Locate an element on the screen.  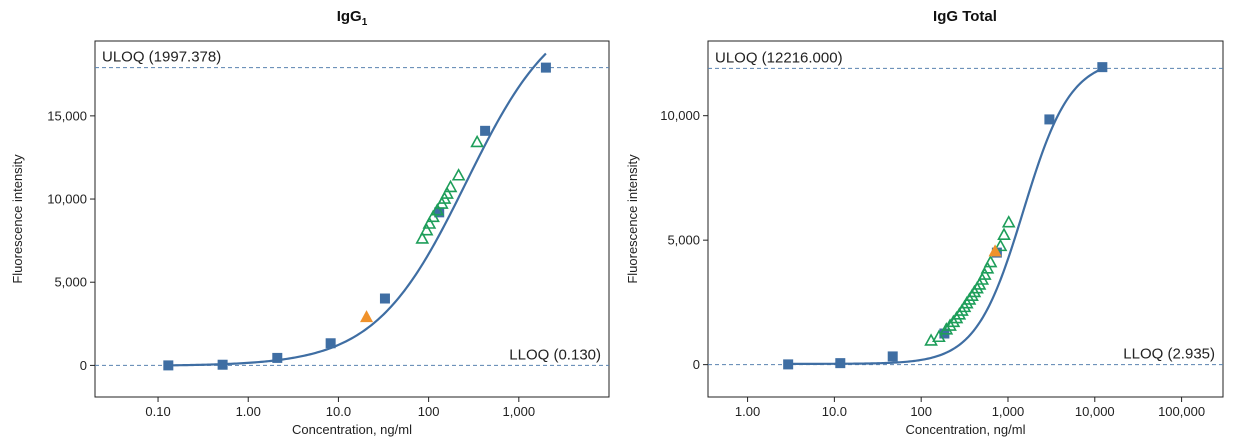
x-tick-label: 0.10 is located at coordinates (157, 411).